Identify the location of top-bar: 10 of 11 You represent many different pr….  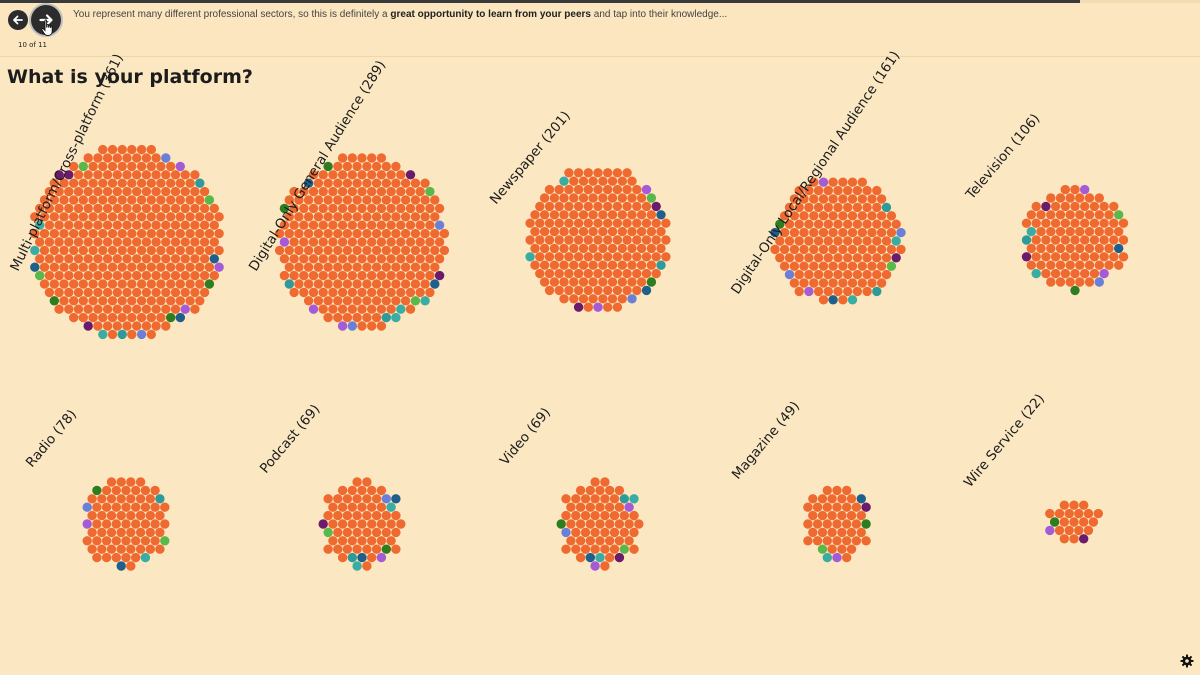
(600, 28).